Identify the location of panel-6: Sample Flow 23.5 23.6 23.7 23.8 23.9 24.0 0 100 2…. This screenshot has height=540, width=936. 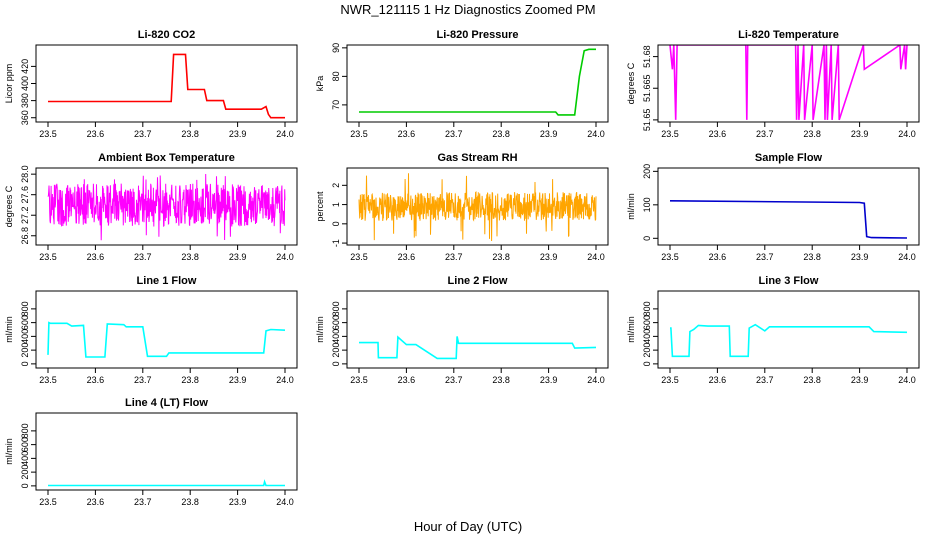
(773, 207).